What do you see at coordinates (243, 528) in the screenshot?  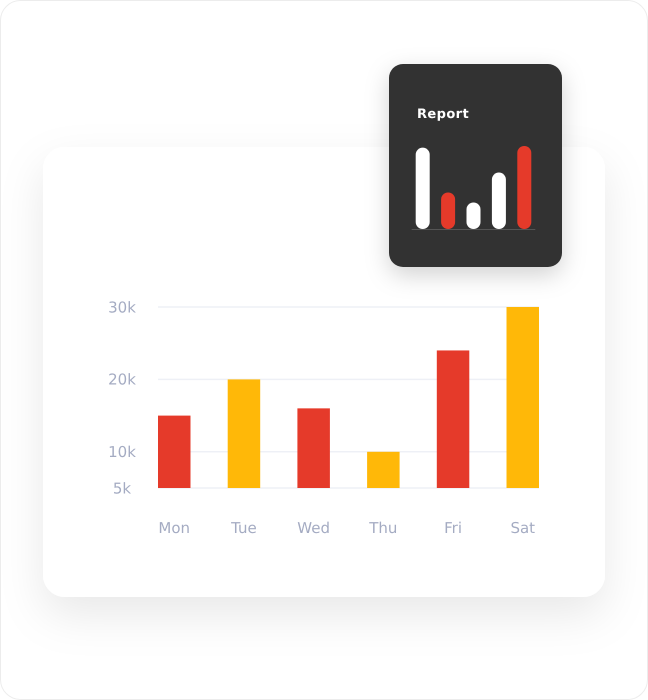 I see `x-tick-label: Tue` at bounding box center [243, 528].